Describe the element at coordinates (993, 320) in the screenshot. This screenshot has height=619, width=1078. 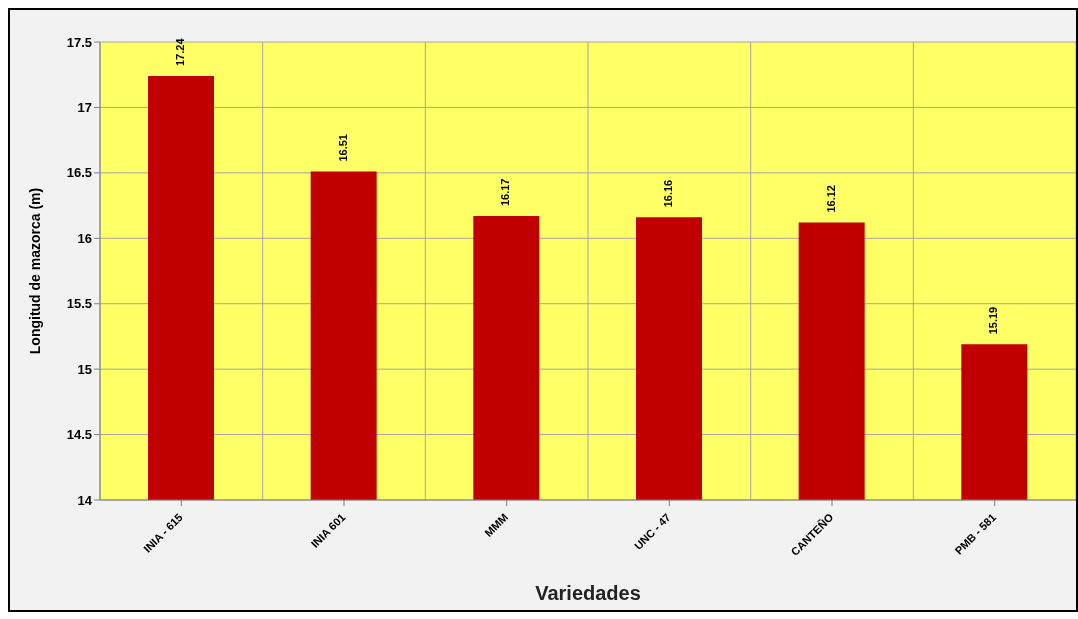
I see `data-label: 15.19` at that location.